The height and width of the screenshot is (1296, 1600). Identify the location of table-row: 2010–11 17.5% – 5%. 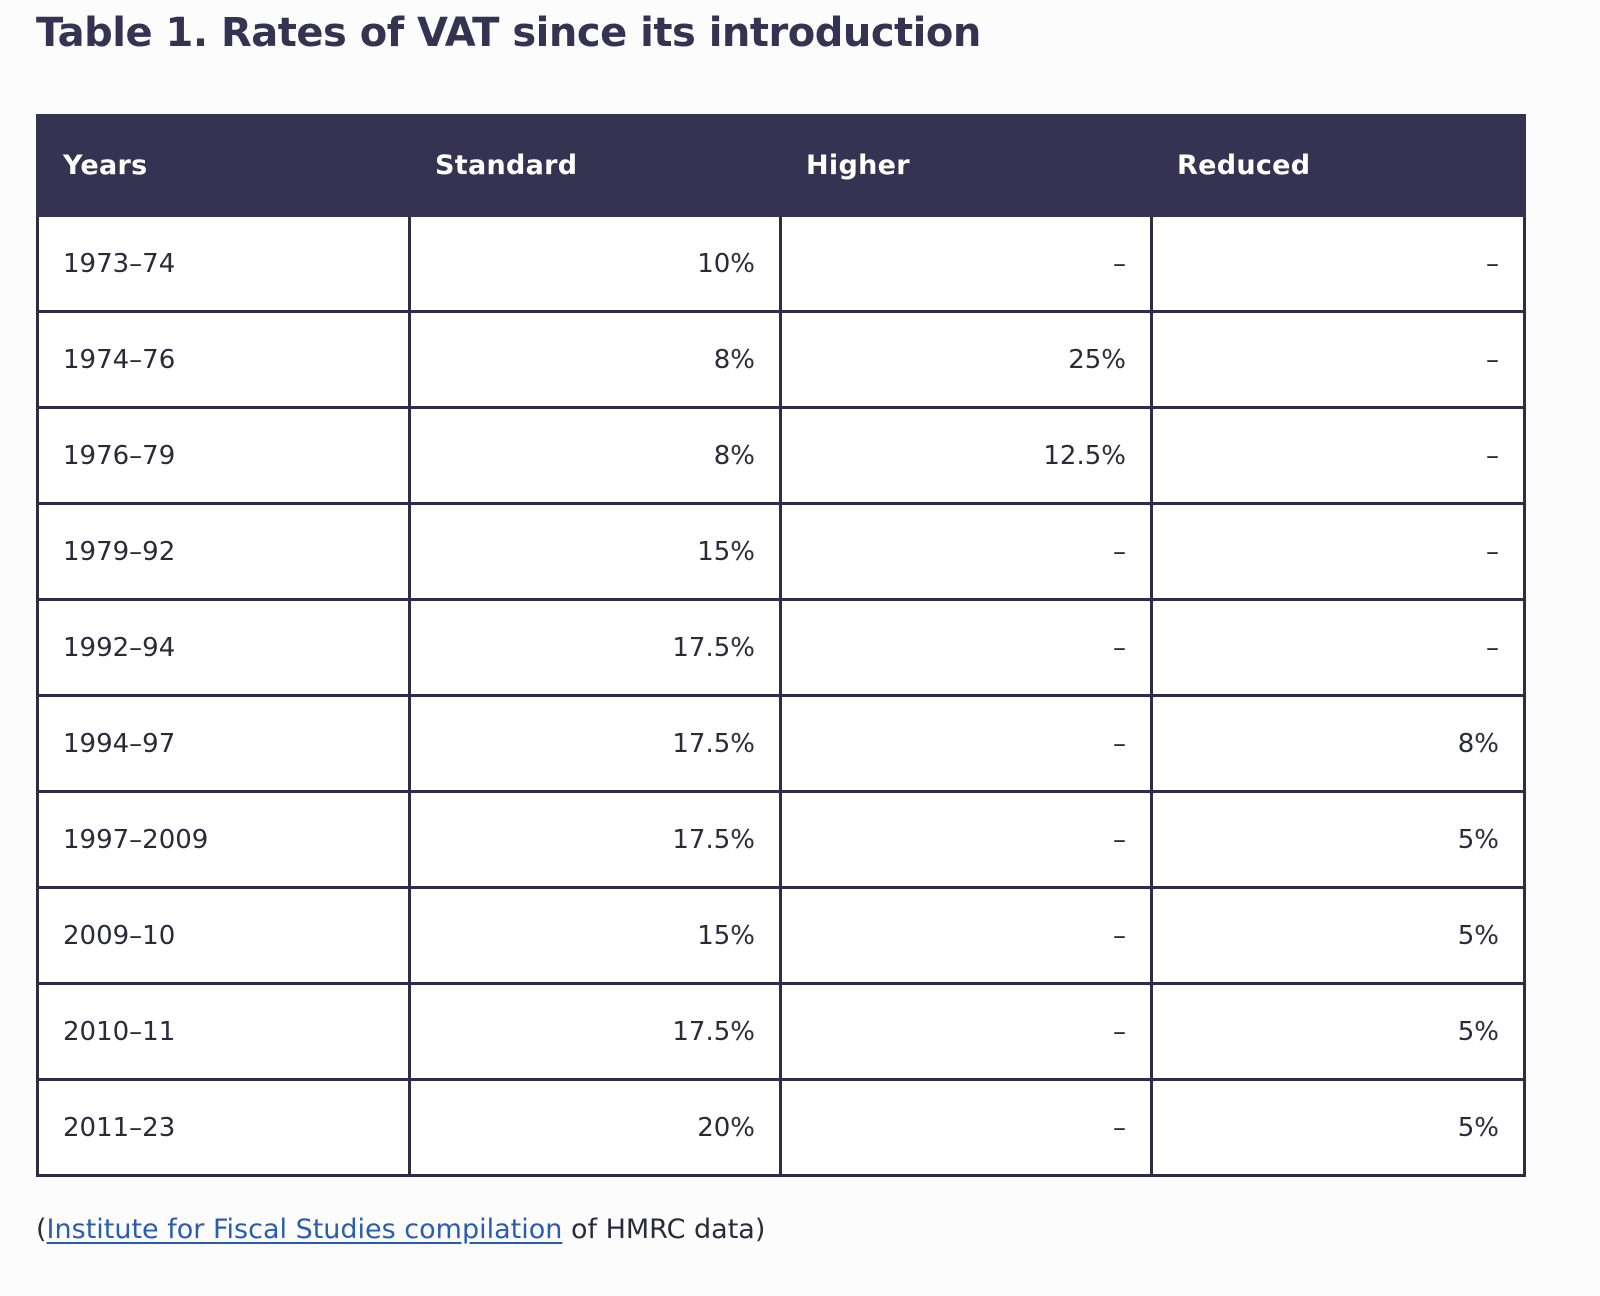
(781, 1031).